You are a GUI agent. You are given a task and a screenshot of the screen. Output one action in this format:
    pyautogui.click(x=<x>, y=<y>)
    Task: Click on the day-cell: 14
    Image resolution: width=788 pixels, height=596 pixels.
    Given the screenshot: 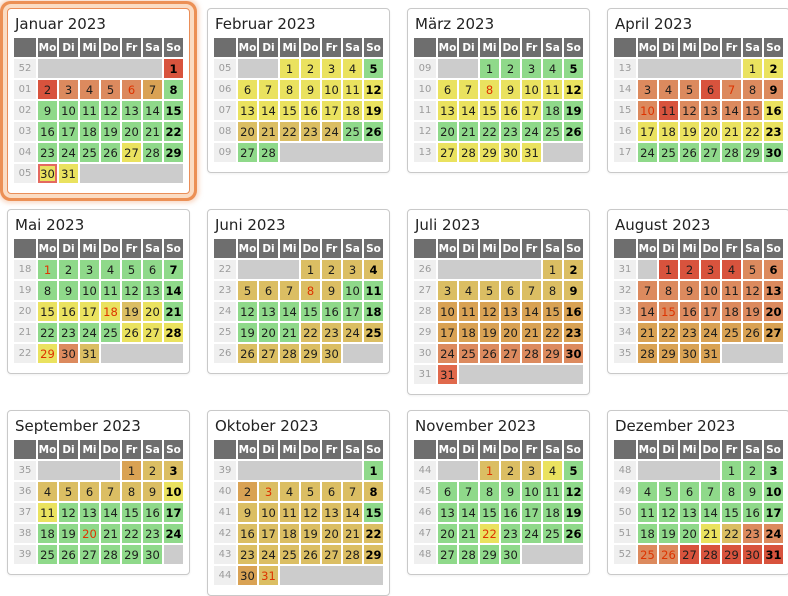 What is the action you would take?
    pyautogui.click(x=268, y=110)
    